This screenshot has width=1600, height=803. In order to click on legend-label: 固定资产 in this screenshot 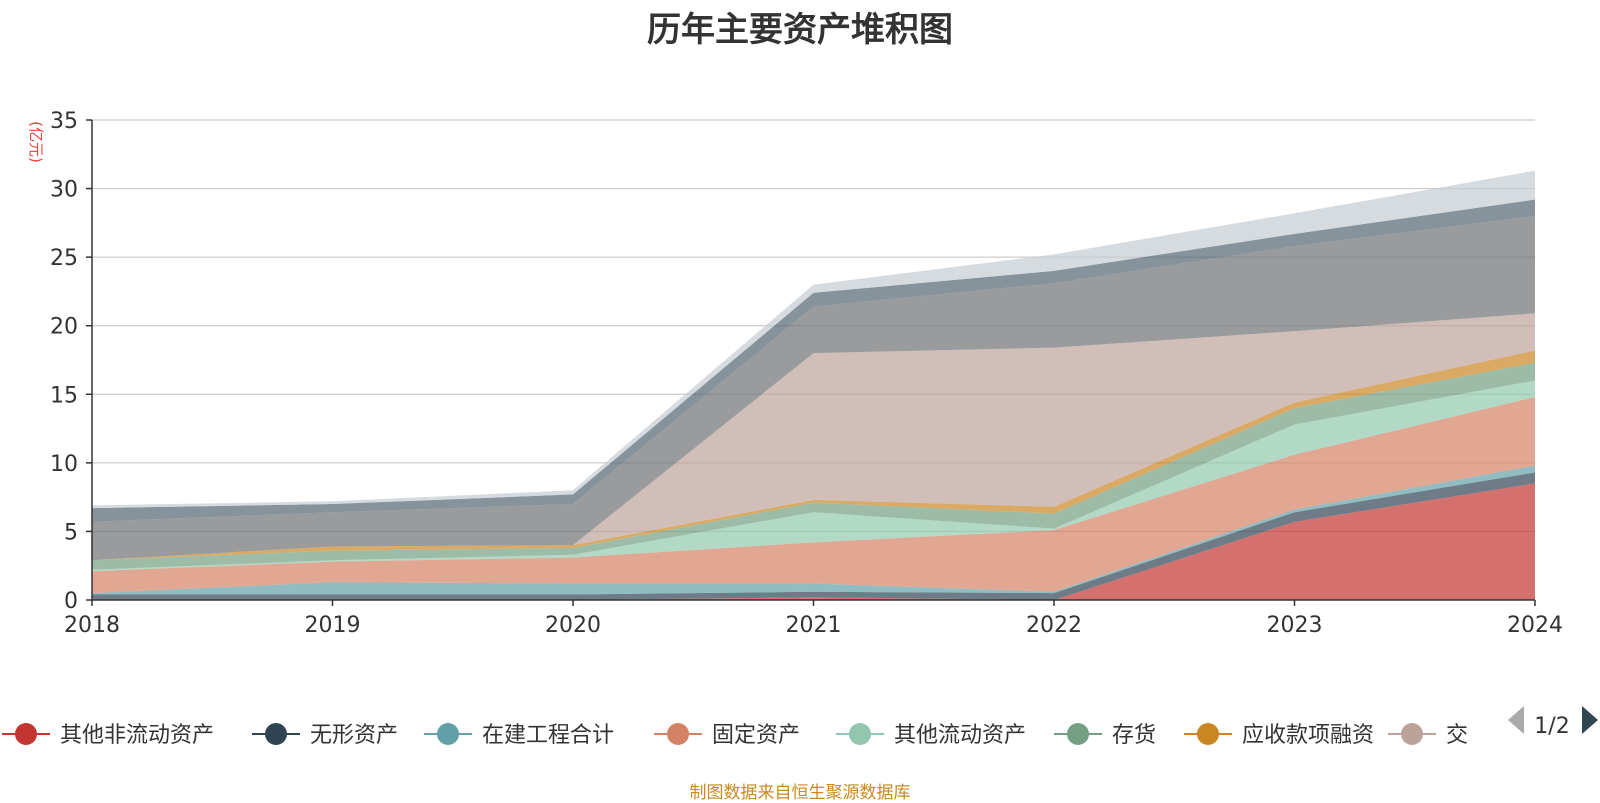, I will do `click(756, 735)`.